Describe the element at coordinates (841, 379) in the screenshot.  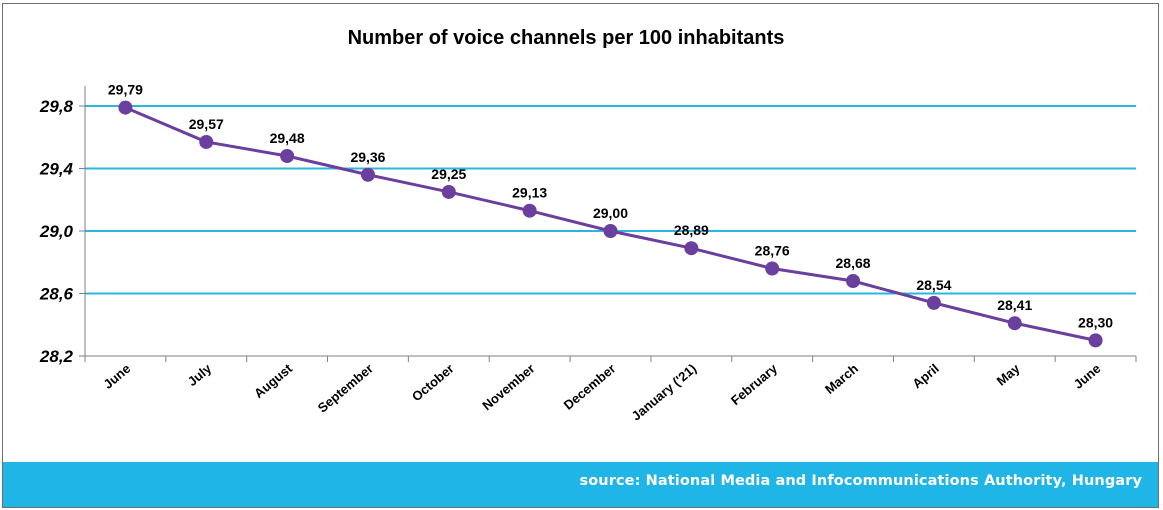
I see `x-tick-label: March` at that location.